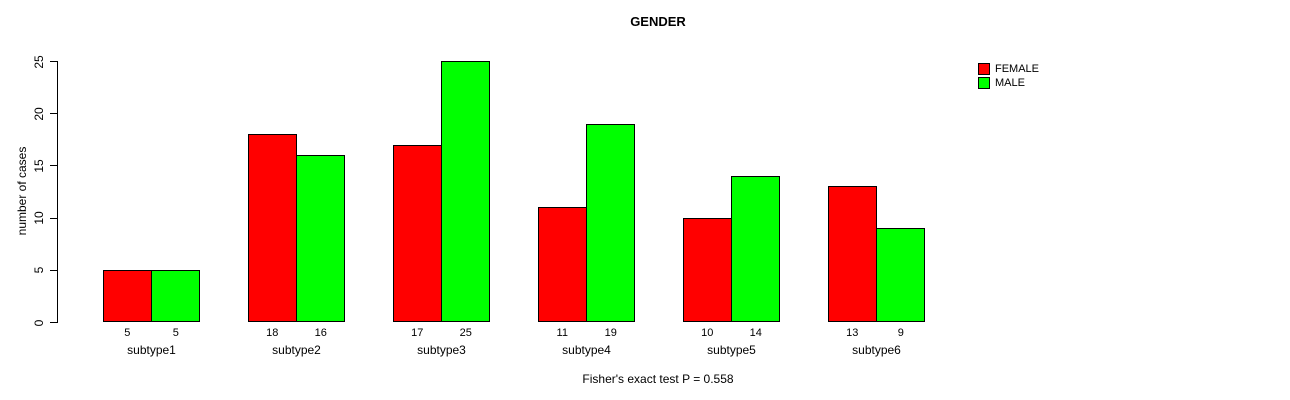 This screenshot has width=1290, height=400. What do you see at coordinates (272, 228) in the screenshot?
I see `bar-female-subtype2` at bounding box center [272, 228].